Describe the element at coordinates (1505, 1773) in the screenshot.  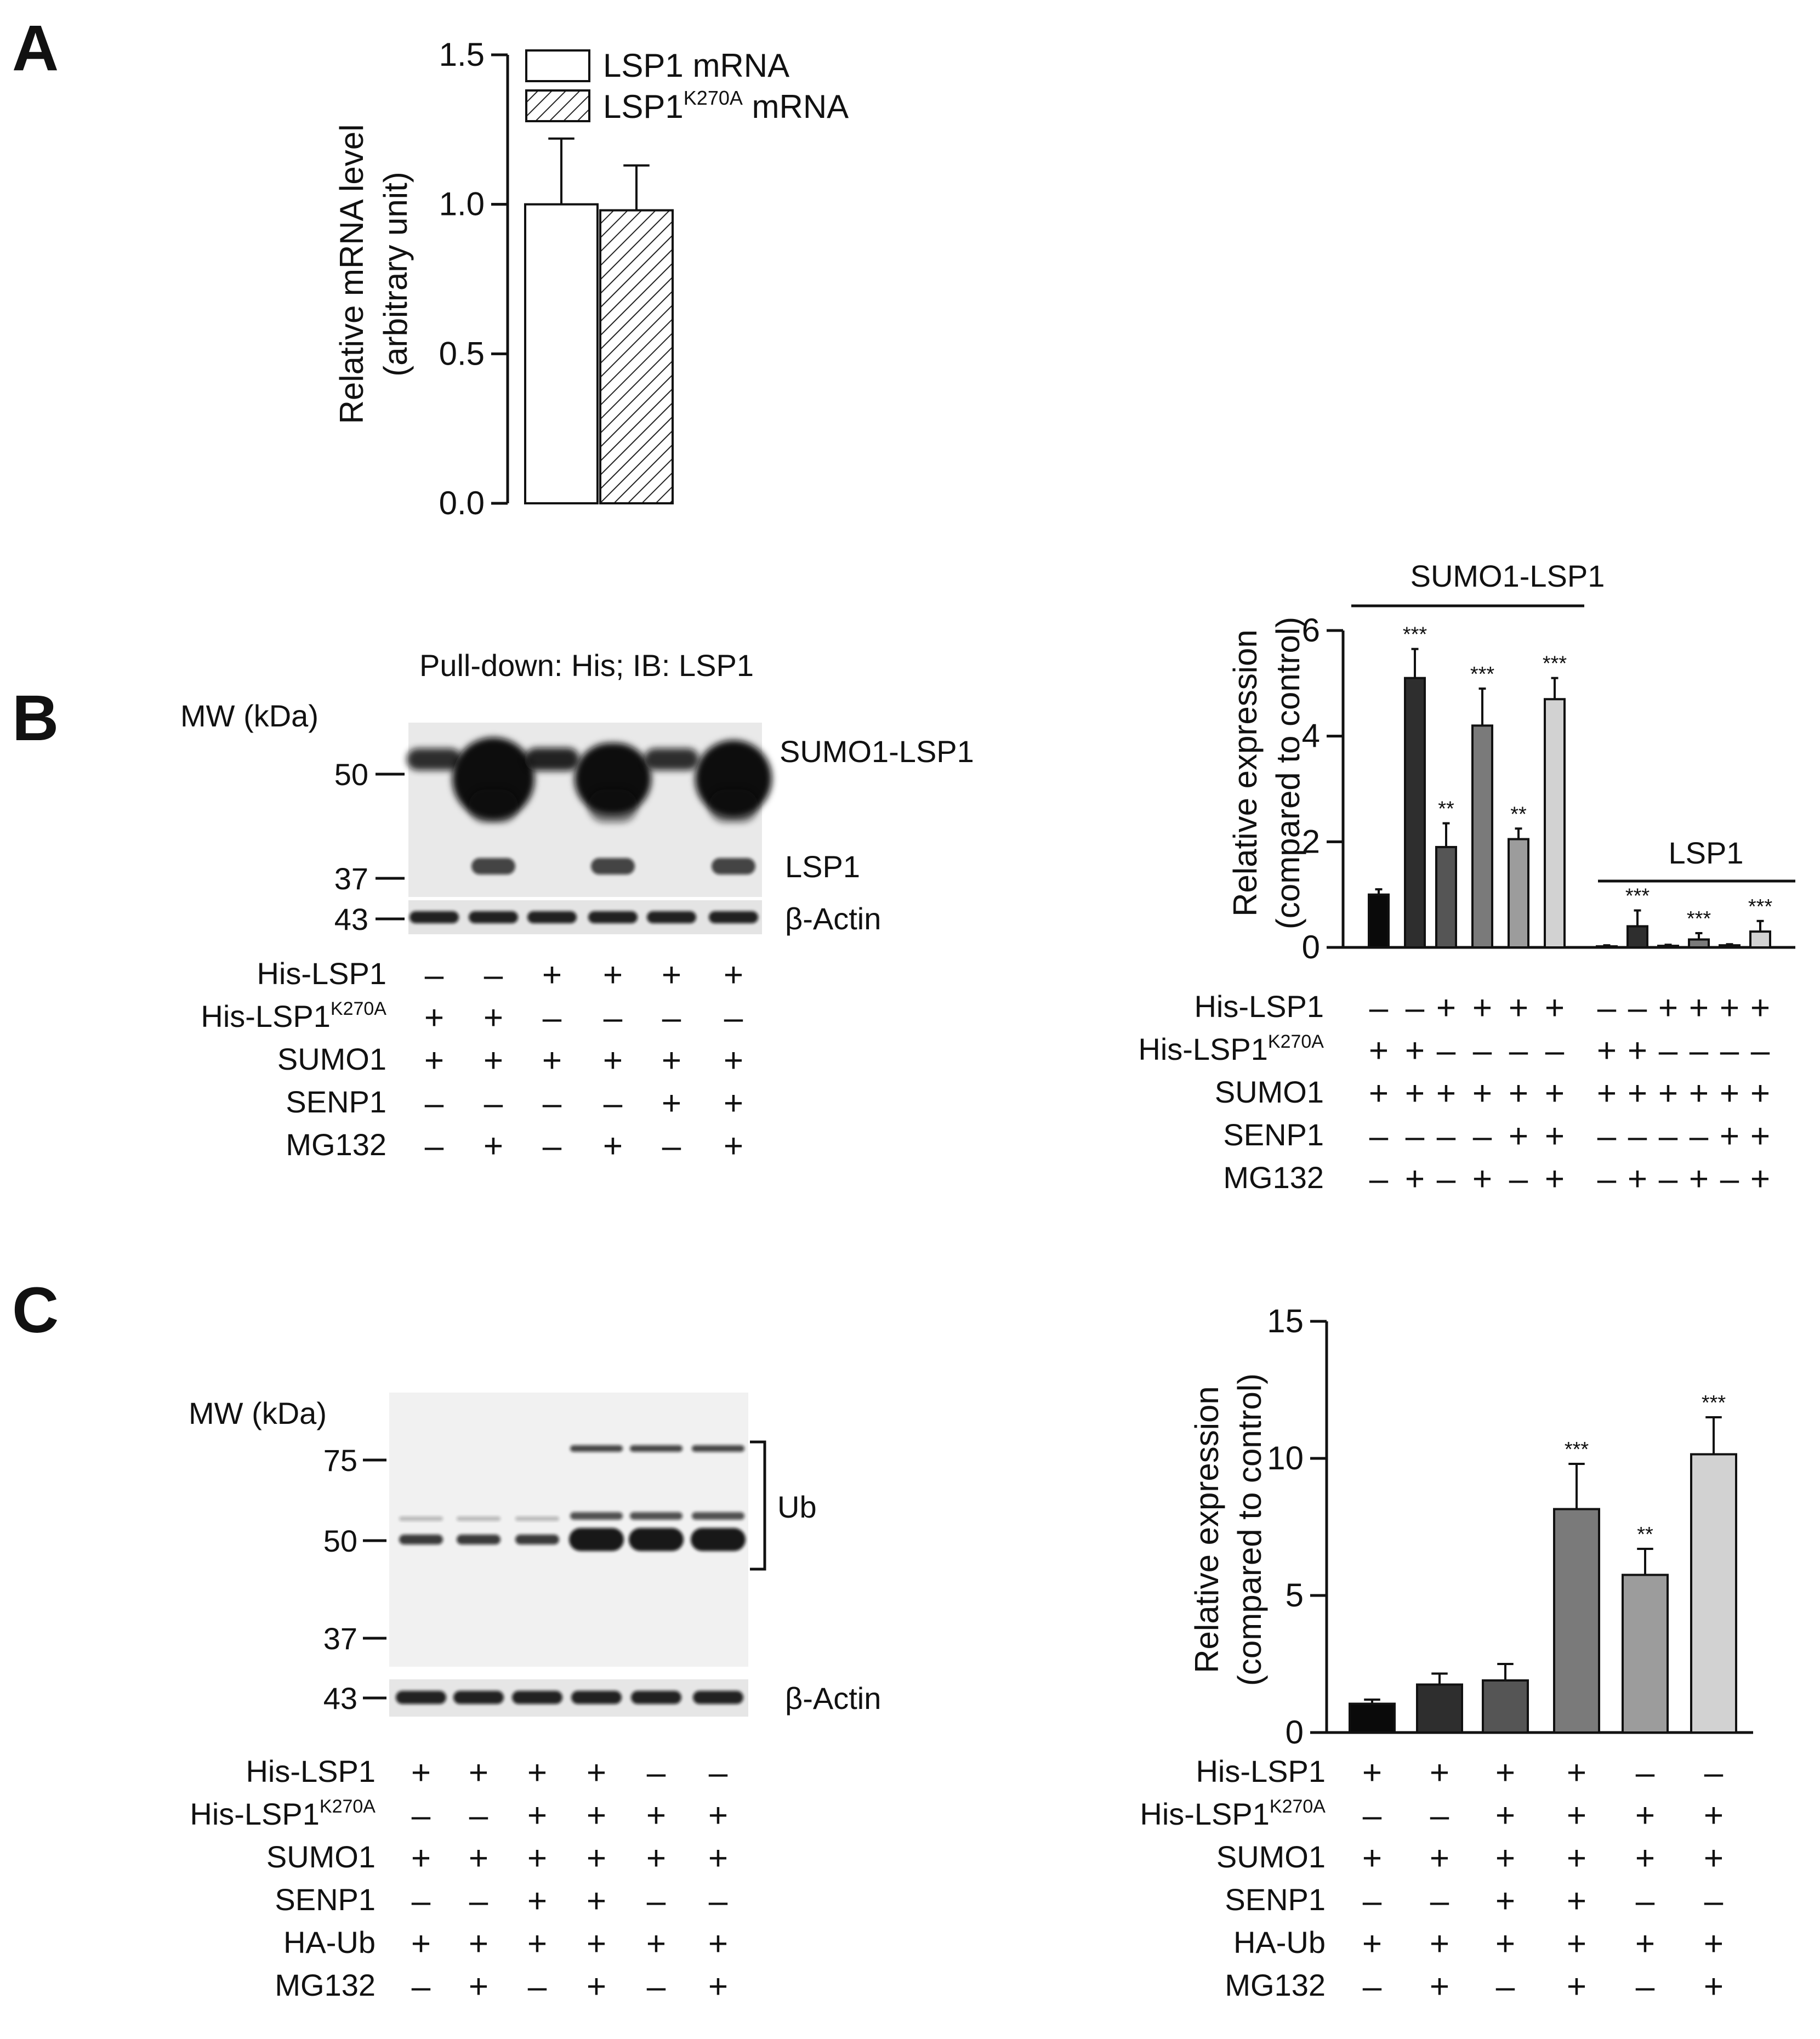
I see `panel-c-chart-sign-0-2: +` at that location.